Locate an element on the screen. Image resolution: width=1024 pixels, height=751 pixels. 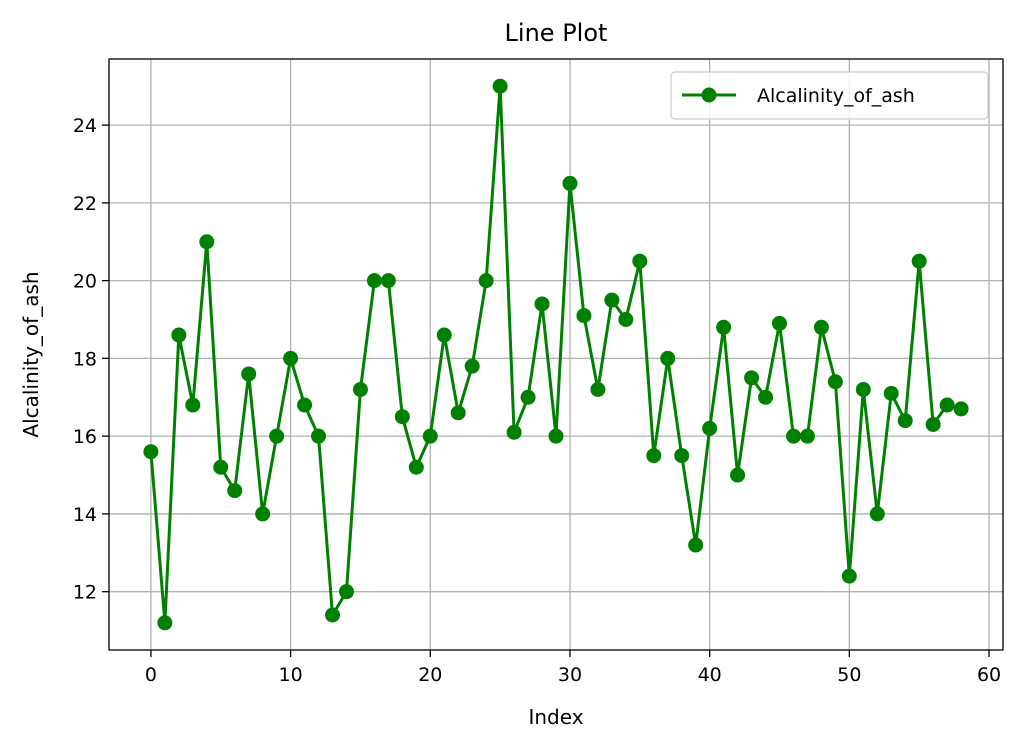
legend-box is located at coordinates (829, 95).